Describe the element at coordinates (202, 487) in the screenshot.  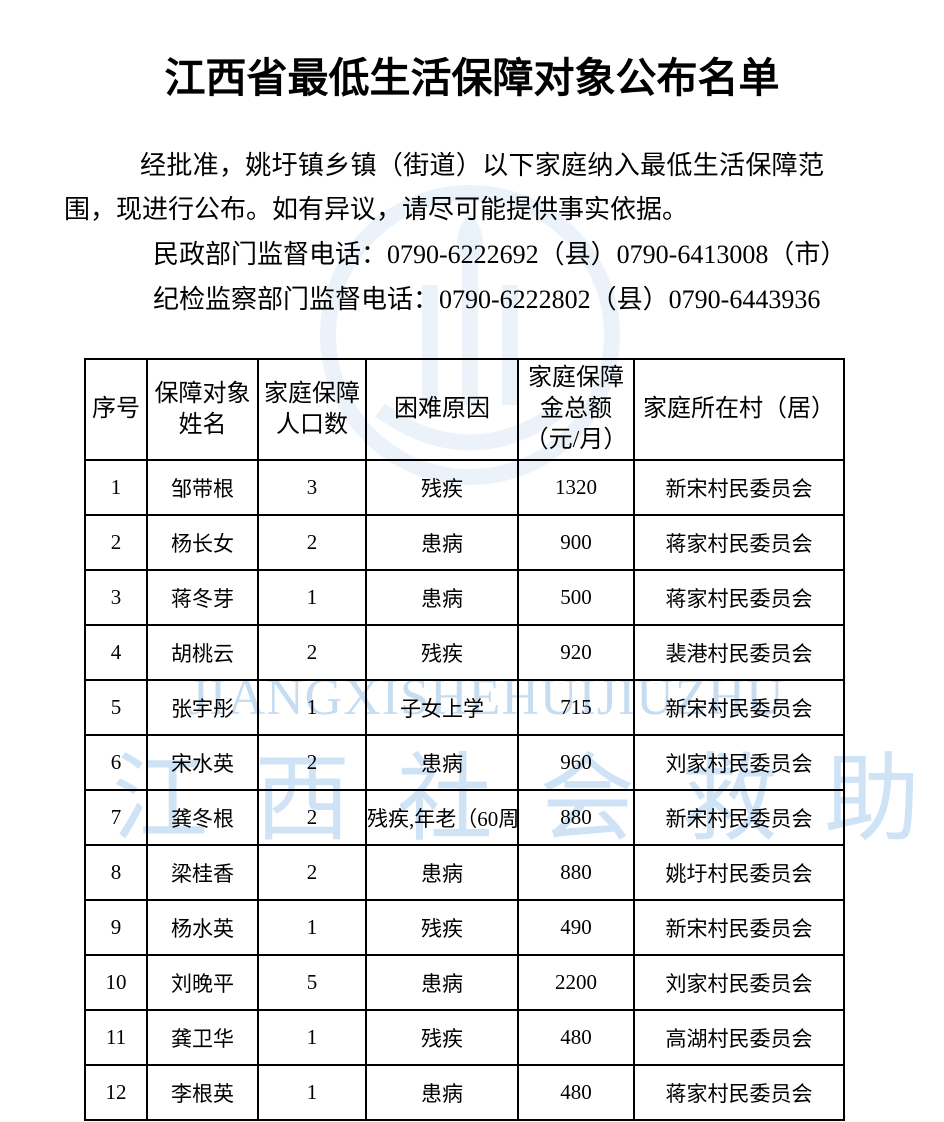
I see `cell-name: 邹带根` at that location.